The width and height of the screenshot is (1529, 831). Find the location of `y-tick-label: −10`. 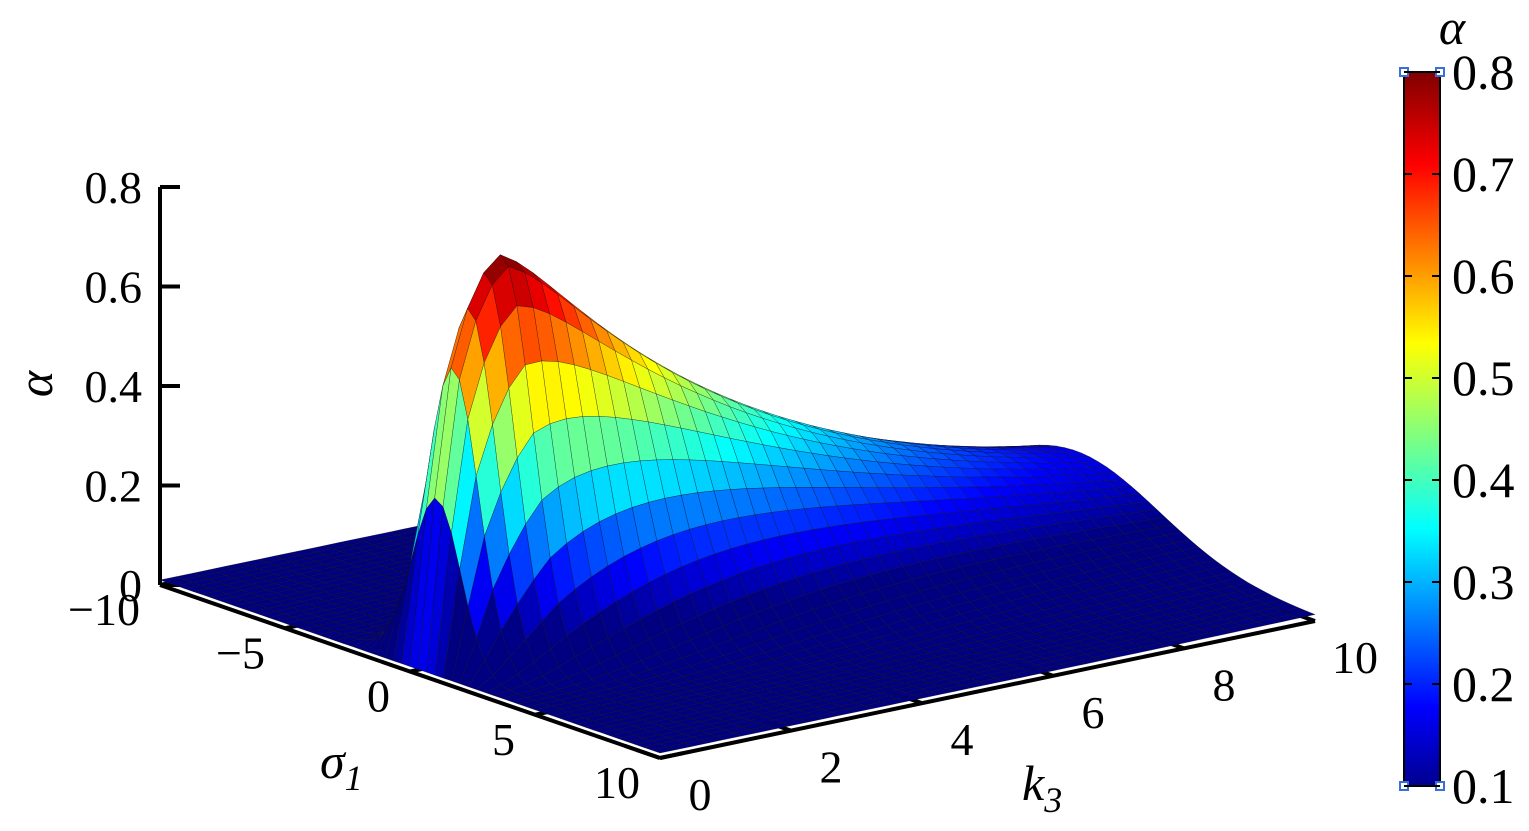

y-tick-label: −10 is located at coordinates (104, 609).